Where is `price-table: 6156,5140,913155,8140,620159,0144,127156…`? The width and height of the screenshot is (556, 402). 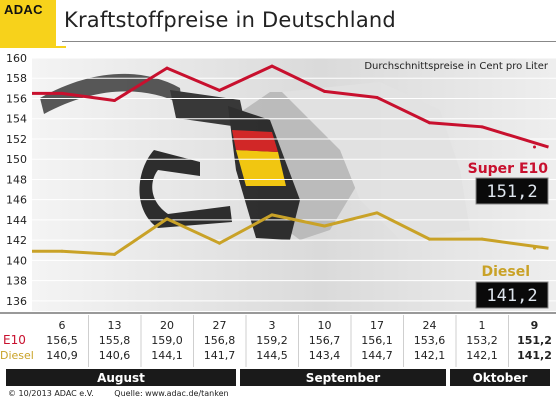 price-table: 6156,5140,913155,8140,620159,0144,127156… is located at coordinates (299, 341).